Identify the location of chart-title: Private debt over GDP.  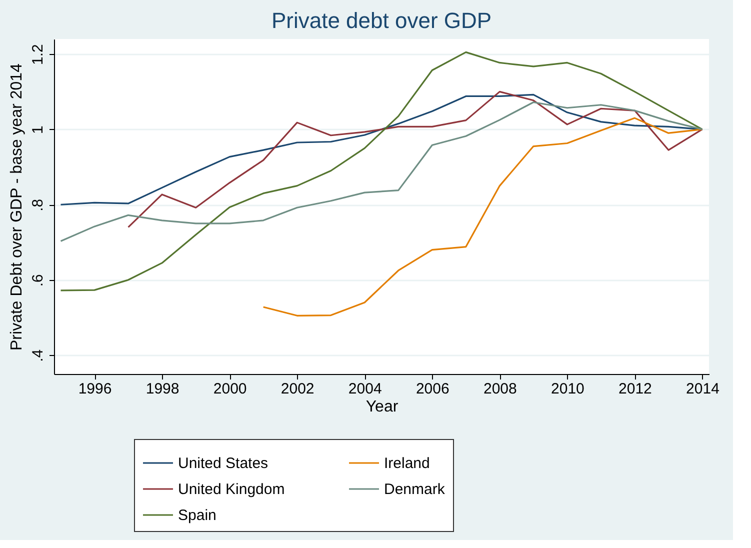
(381, 20).